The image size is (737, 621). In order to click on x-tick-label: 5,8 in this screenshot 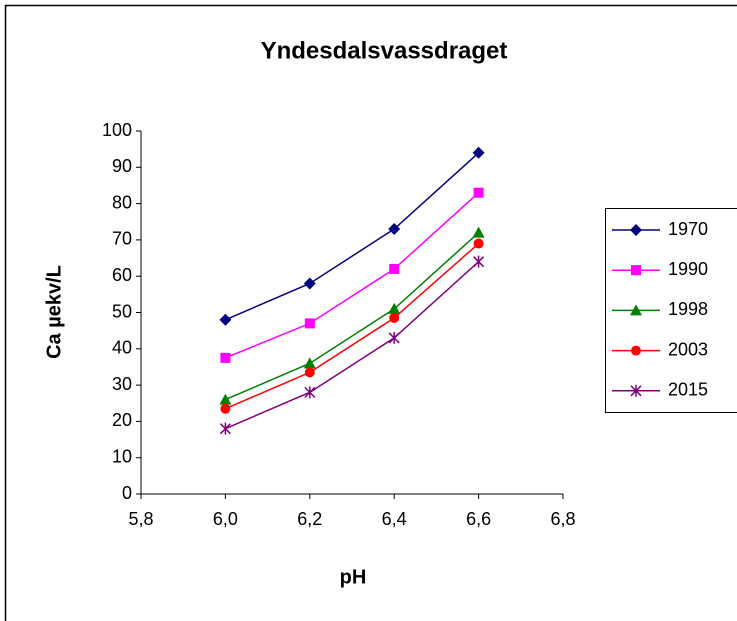, I will do `click(140, 519)`.